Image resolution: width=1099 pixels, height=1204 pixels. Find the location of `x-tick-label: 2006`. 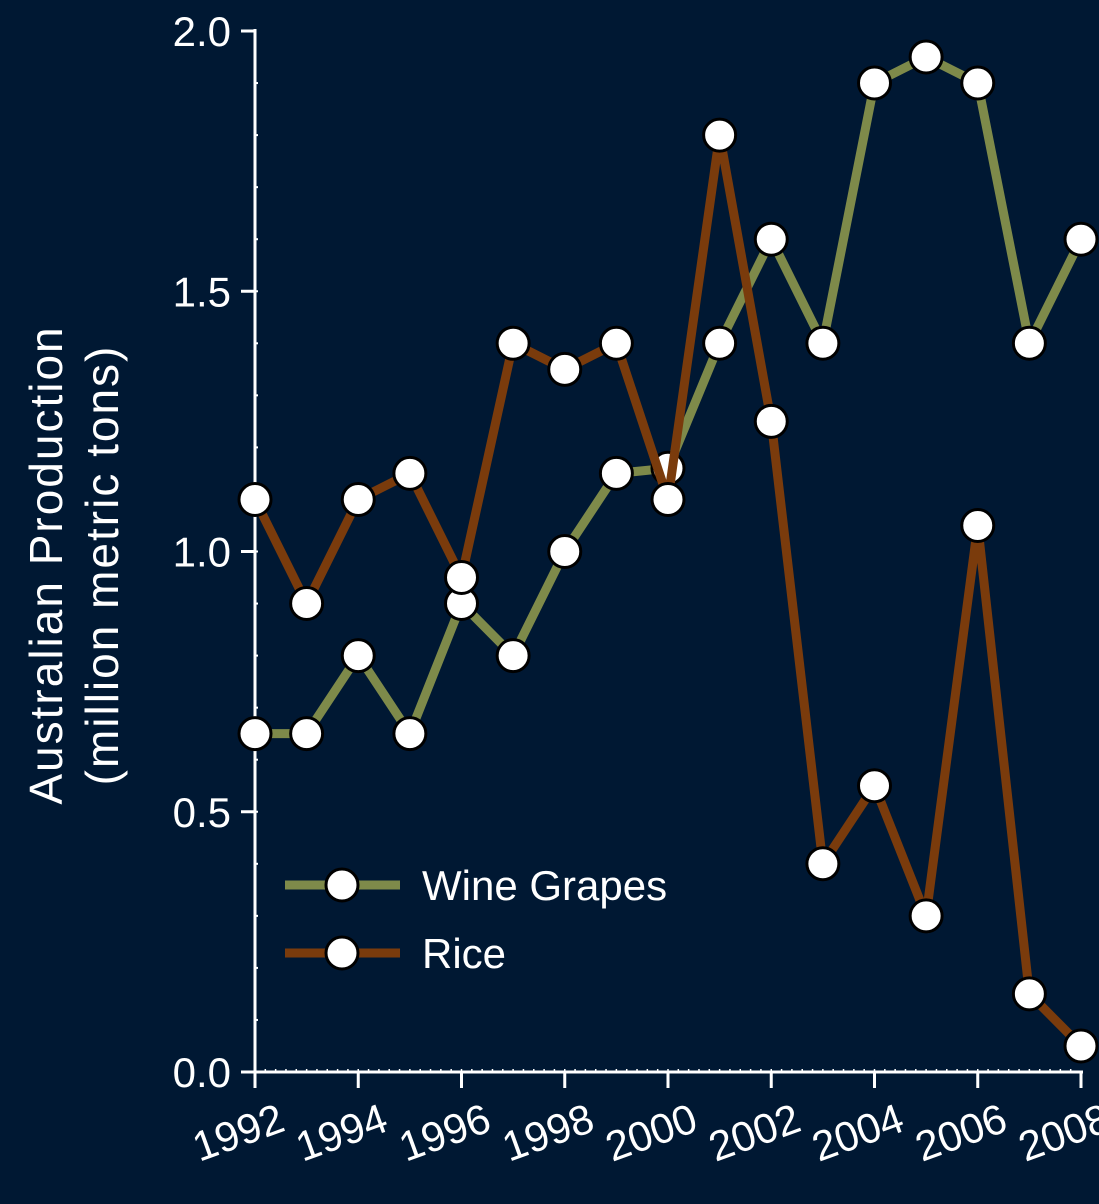

x-tick-label: 2006 is located at coordinates (961, 1132).